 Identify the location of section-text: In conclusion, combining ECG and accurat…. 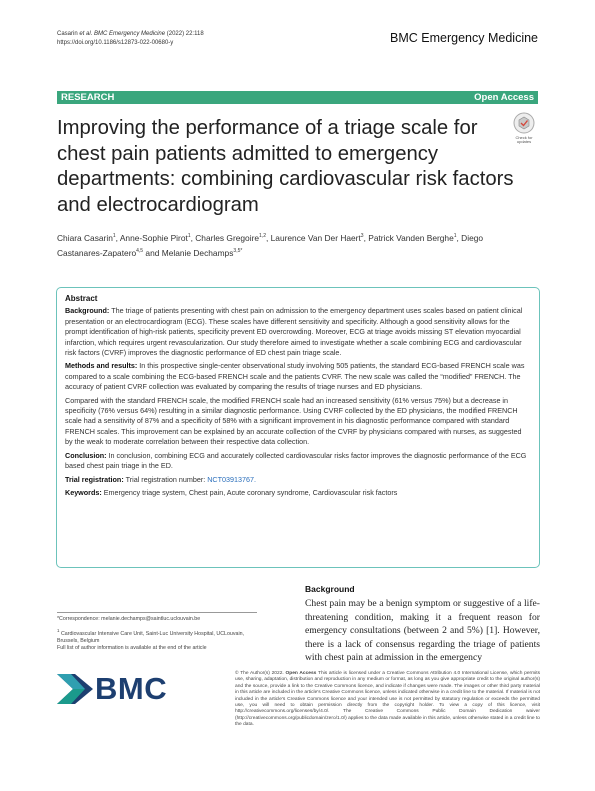
(296, 460).